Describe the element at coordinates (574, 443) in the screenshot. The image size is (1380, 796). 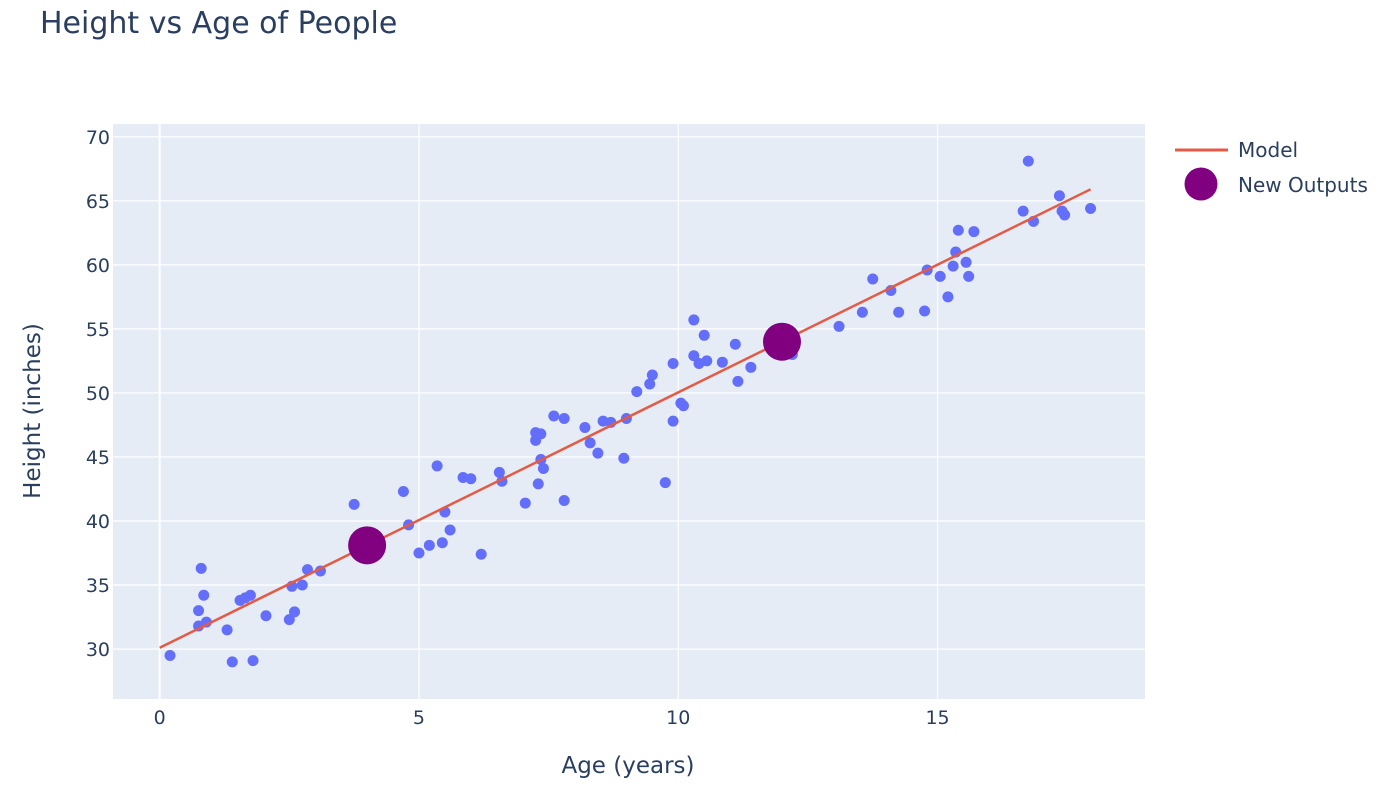
I see `new-outputs-layer` at that location.